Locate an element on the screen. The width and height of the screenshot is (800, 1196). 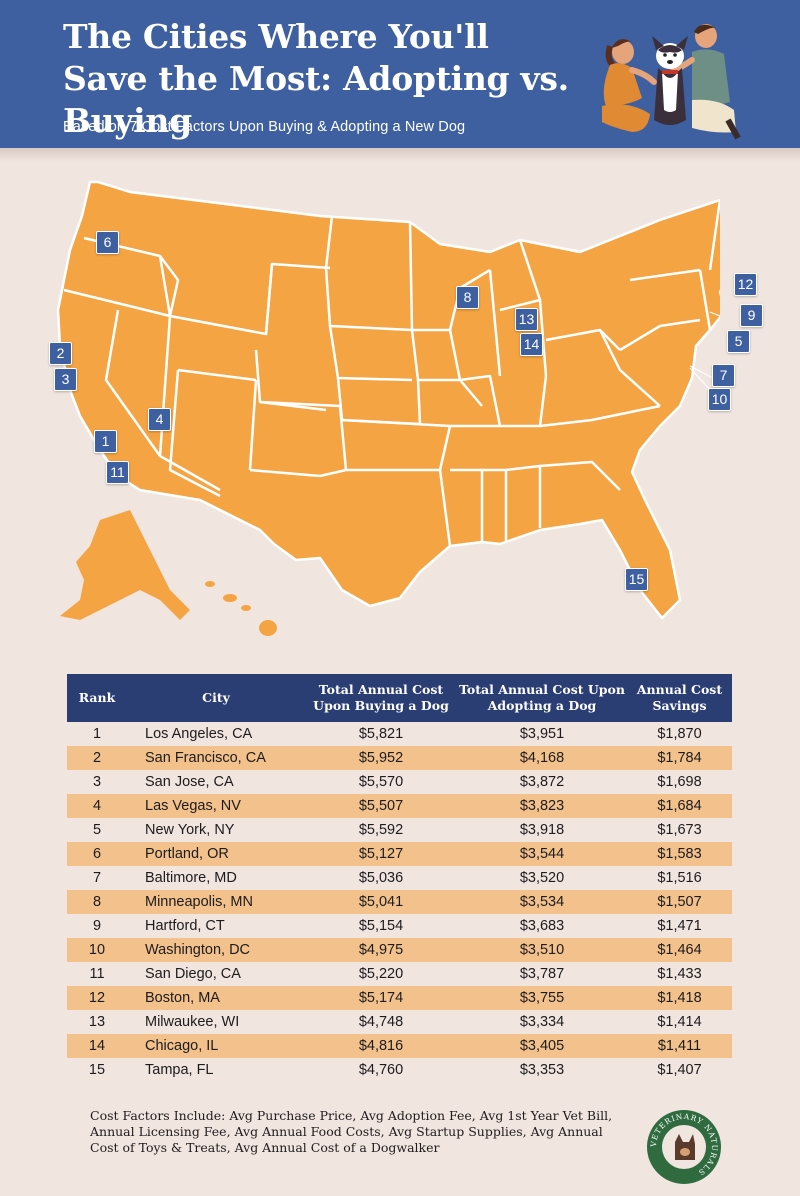
savings-cell: $1,507 is located at coordinates (679, 902).